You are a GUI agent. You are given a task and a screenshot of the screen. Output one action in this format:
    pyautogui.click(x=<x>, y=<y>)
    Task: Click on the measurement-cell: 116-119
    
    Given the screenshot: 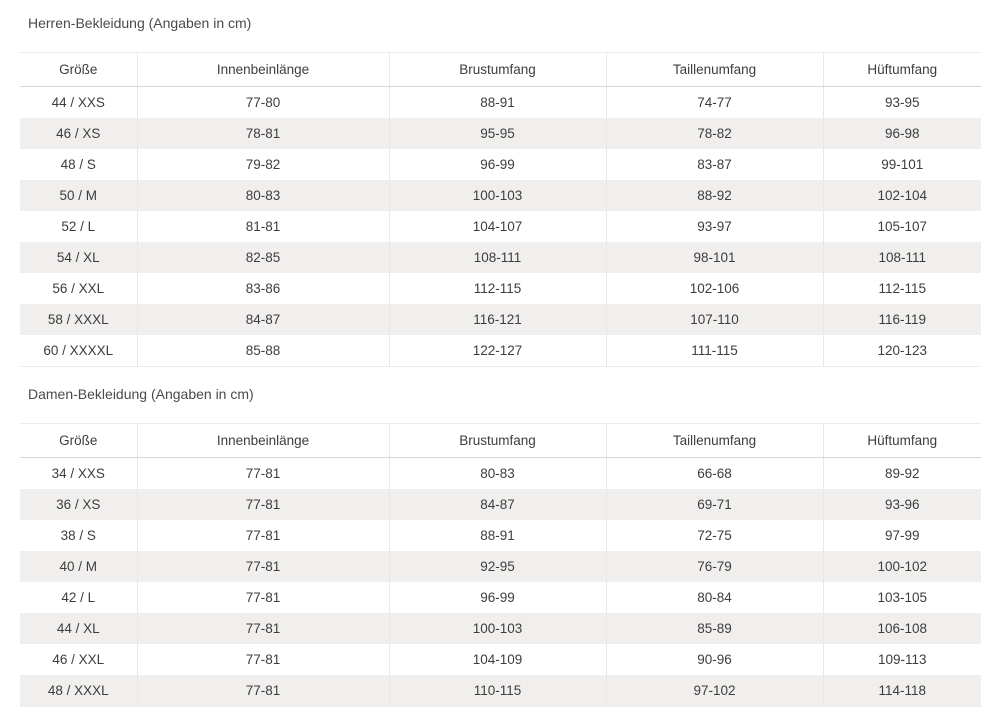 What is the action you would take?
    pyautogui.click(x=902, y=319)
    